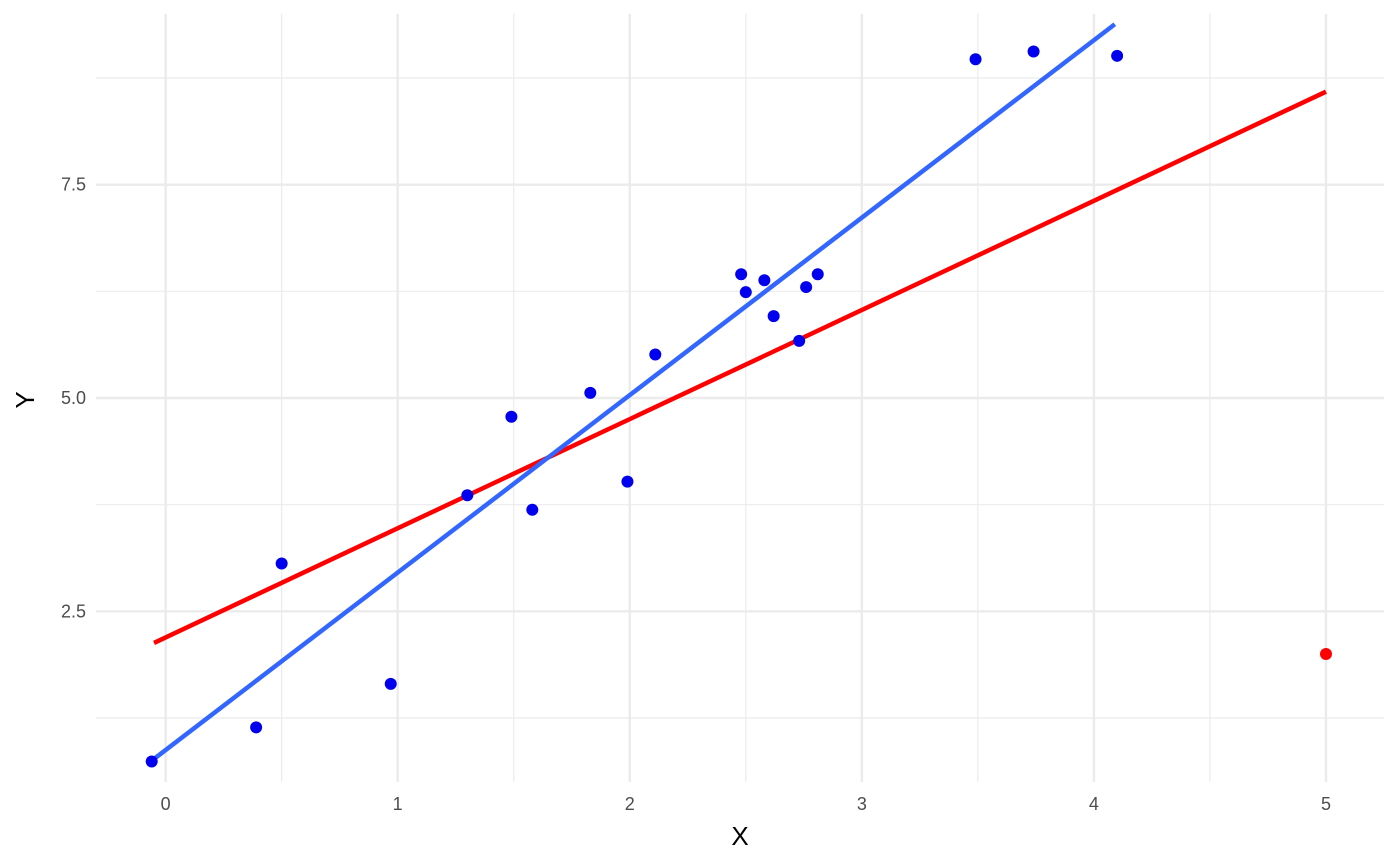  I want to click on x-tick-label: 2, so click(630, 804).